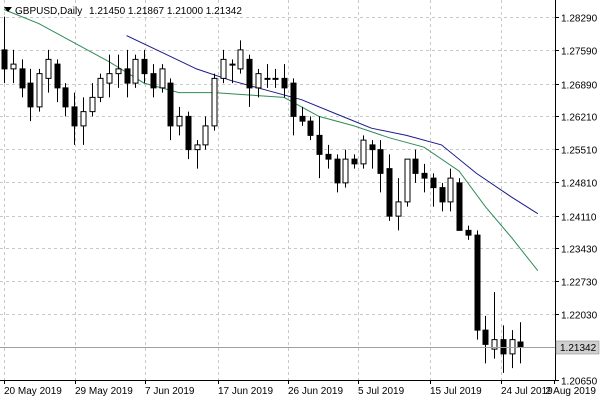 The width and height of the screenshot is (600, 400). Describe the element at coordinates (245, 391) in the screenshot. I see `time-tick-label: 17 Jun 2019` at that location.